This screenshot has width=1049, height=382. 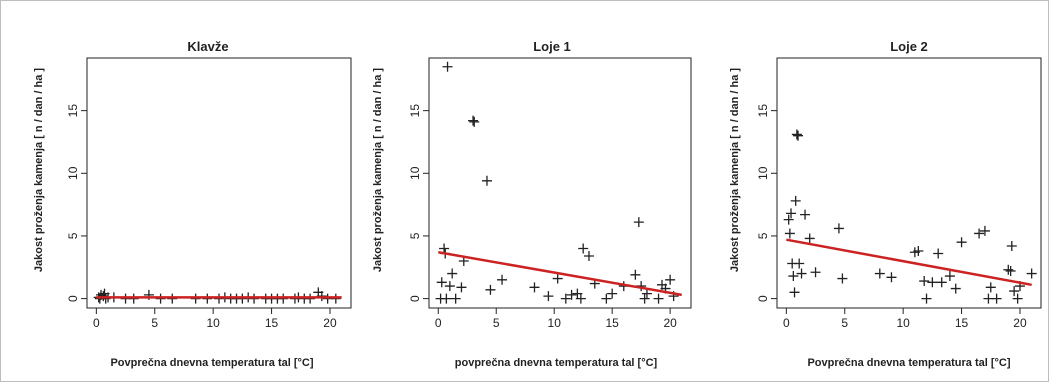 What do you see at coordinates (909, 46) in the screenshot?
I see `panel-title: Loje 2` at bounding box center [909, 46].